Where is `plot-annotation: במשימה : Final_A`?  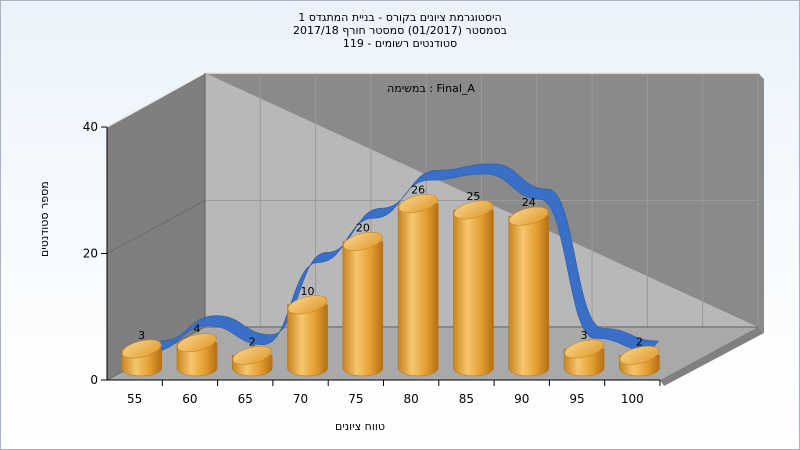
plot-annotation: במשימה : Final_A is located at coordinates (431, 88).